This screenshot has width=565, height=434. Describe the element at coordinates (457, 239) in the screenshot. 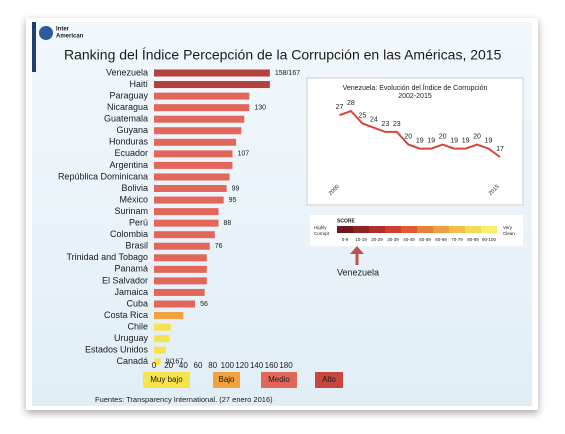

I see `score-bin-label: 70-79` at that location.